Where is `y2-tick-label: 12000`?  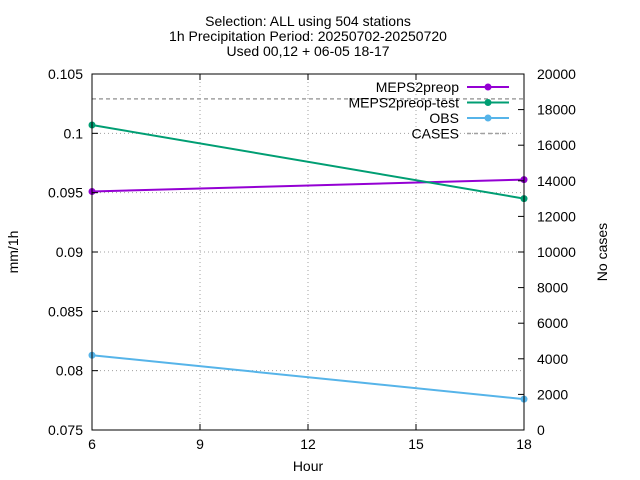 y2-tick-label: 12000 is located at coordinates (556, 216).